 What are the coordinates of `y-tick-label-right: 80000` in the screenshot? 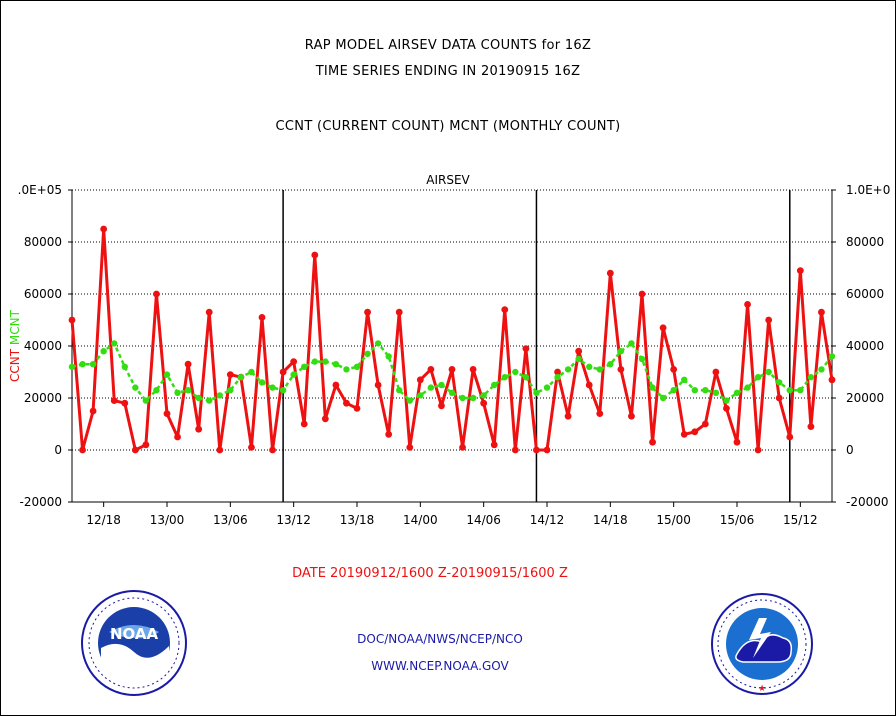 It's located at (865, 242).